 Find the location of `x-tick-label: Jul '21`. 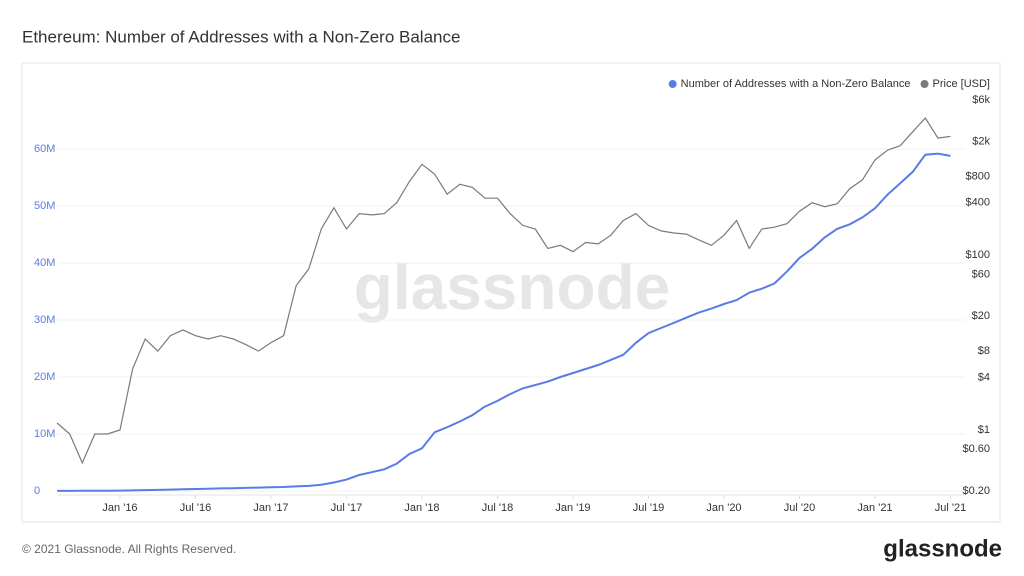

x-tick-label: Jul '21 is located at coordinates (950, 508).